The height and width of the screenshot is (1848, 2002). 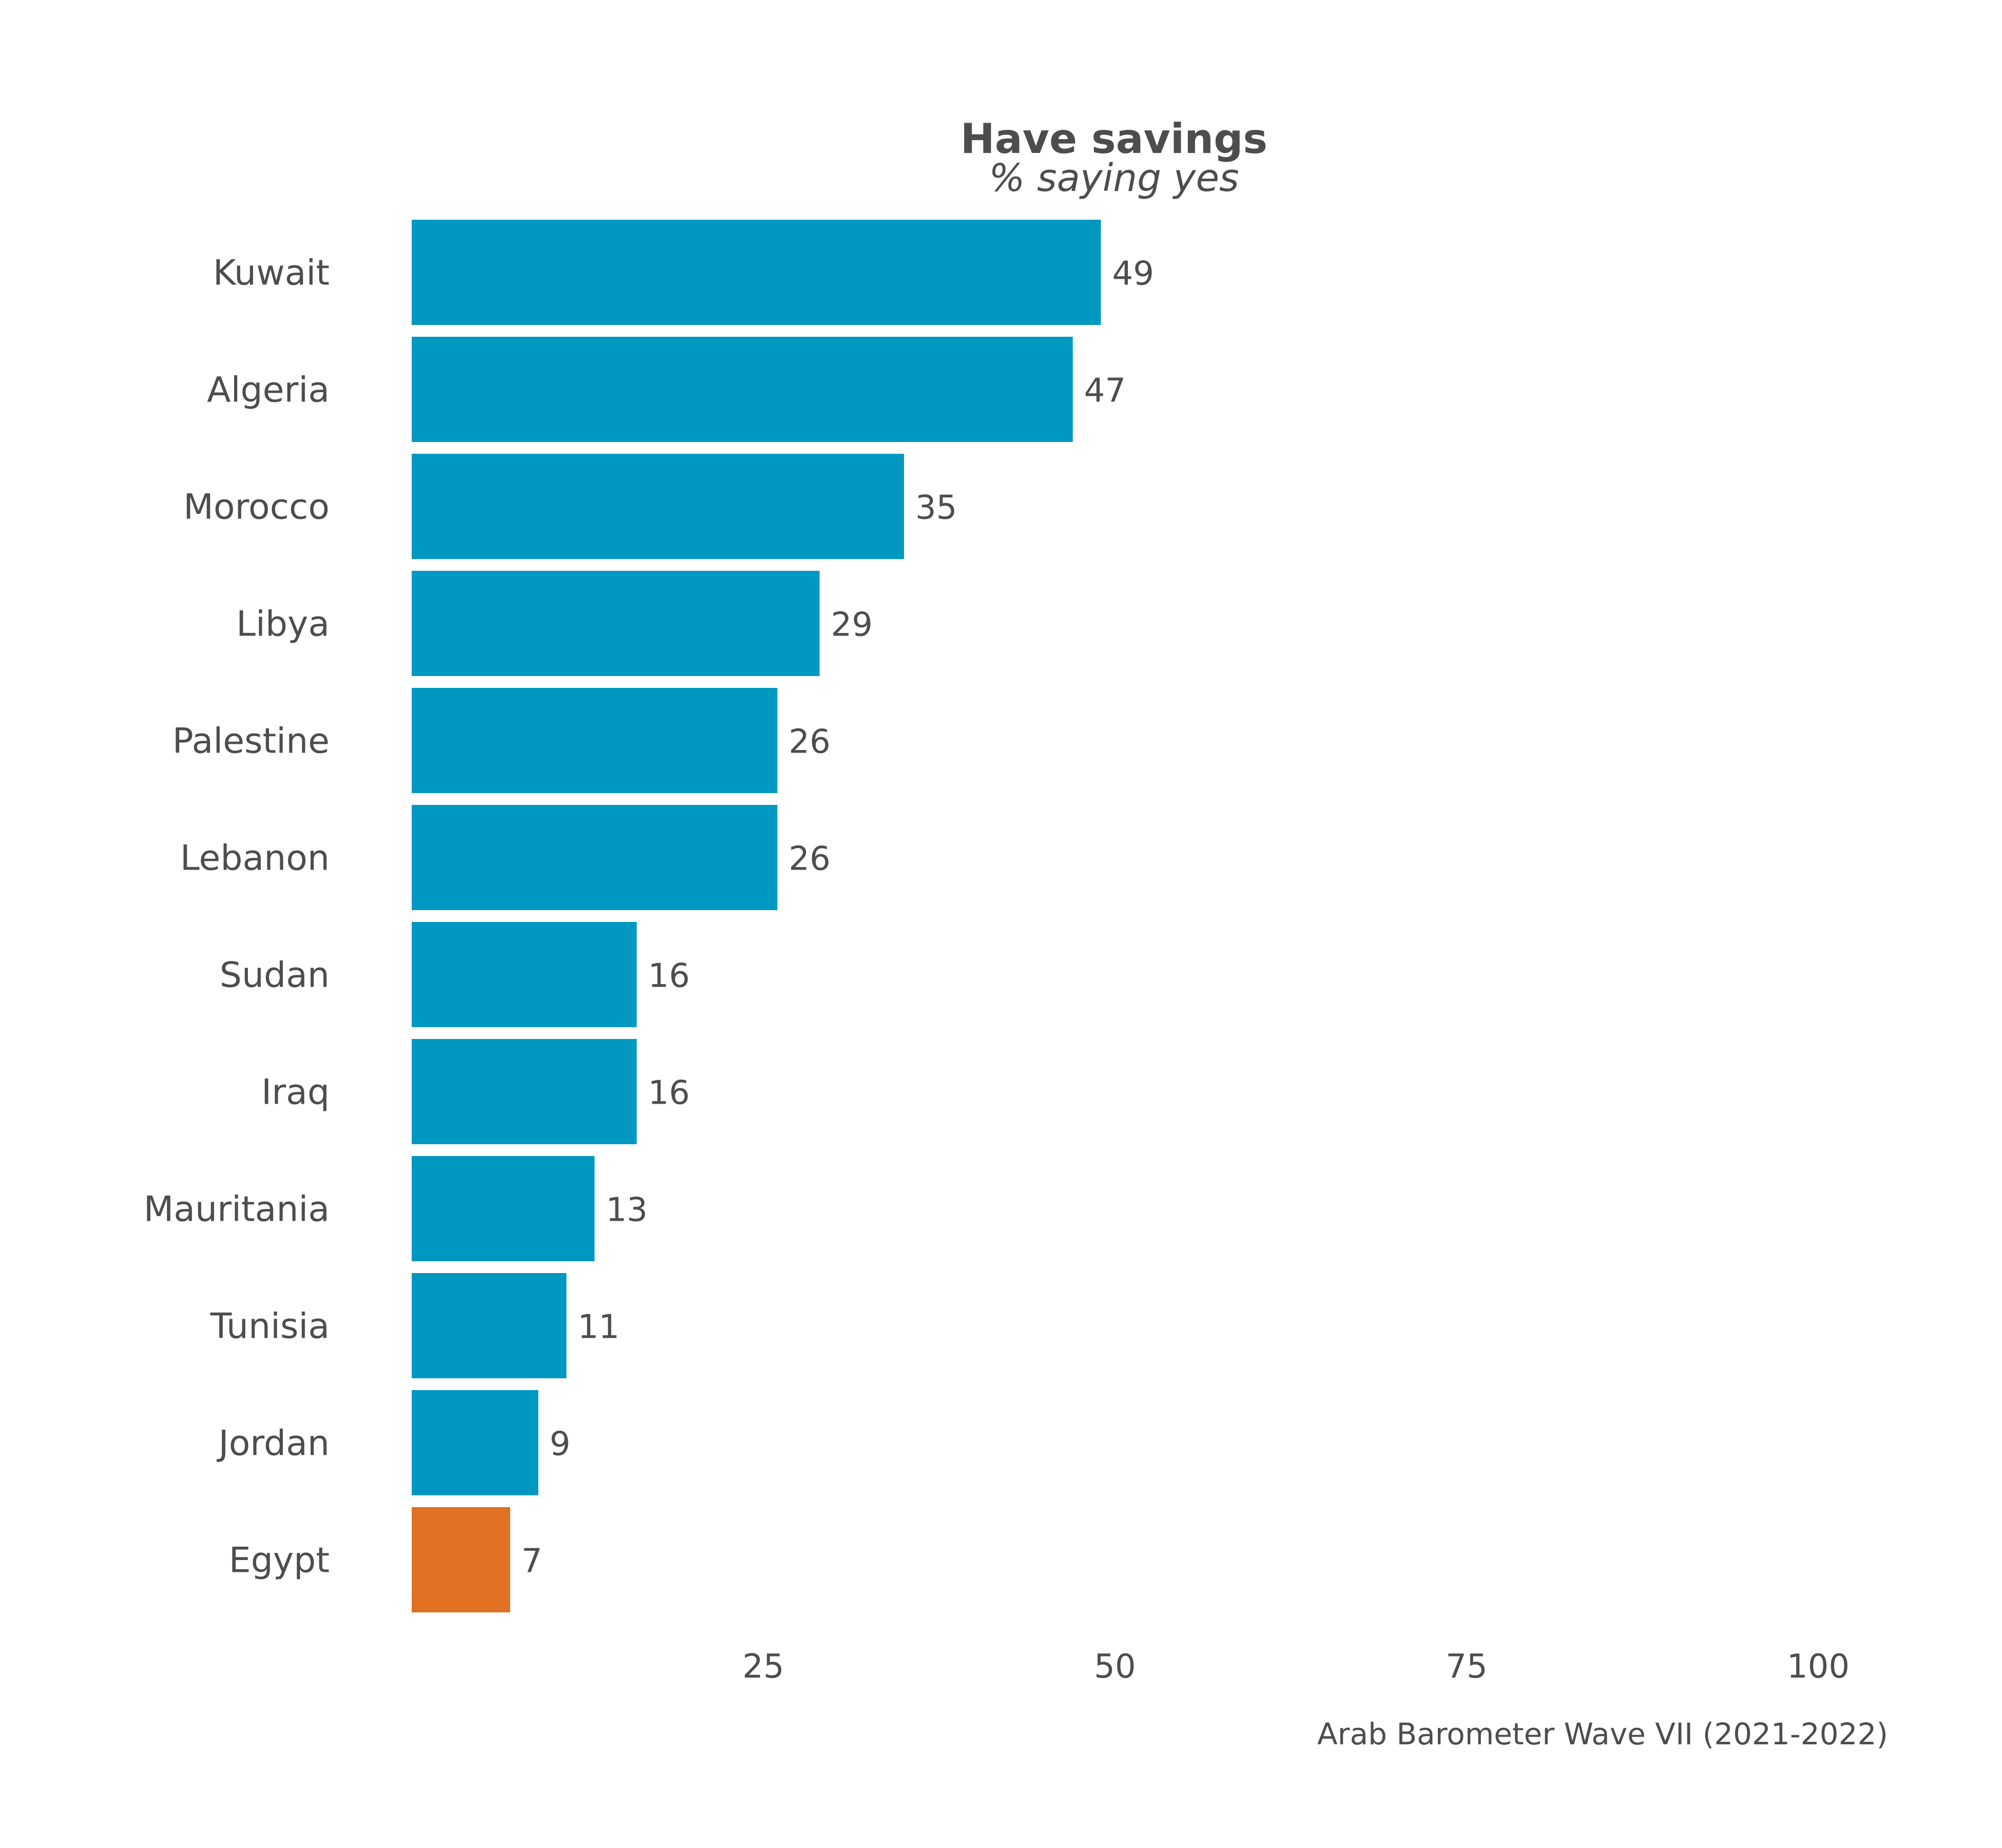 I want to click on value-label-libya: 29, so click(x=852, y=625).